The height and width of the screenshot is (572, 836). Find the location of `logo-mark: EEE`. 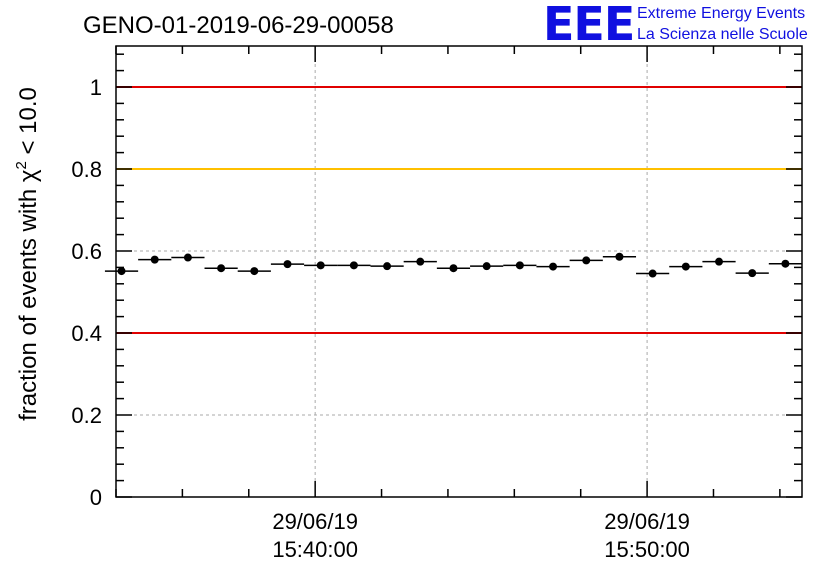

logo-mark: EEE is located at coordinates (588, 25).